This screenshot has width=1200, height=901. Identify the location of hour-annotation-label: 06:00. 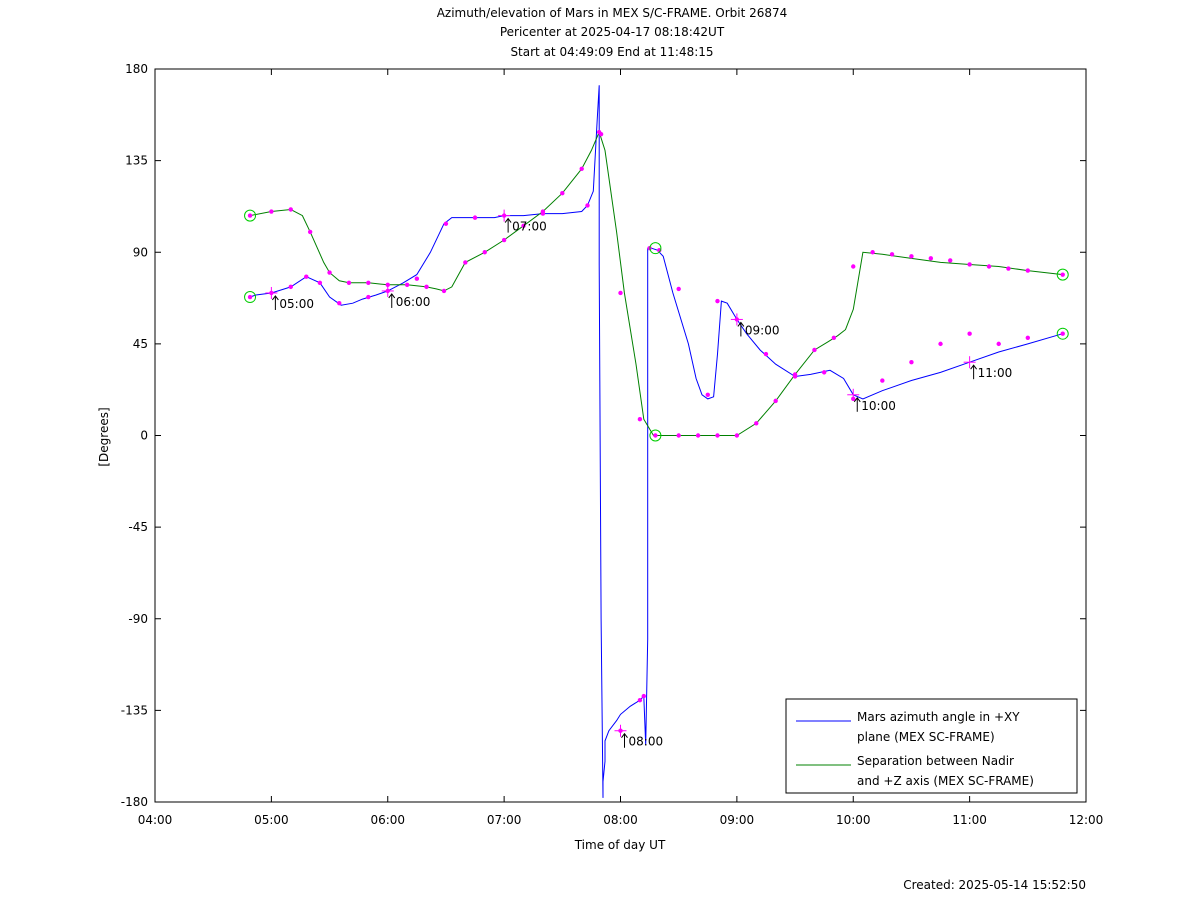
(413, 302).